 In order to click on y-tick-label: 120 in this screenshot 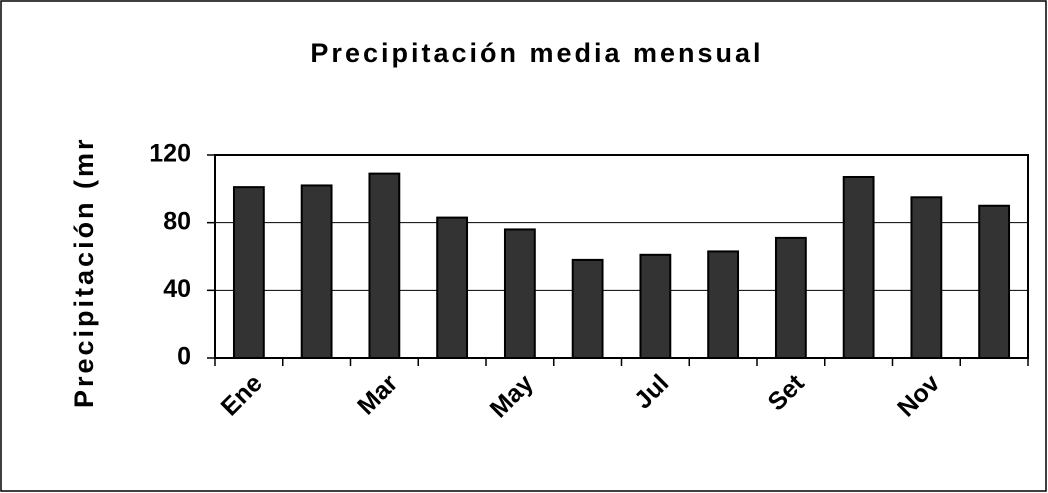, I will do `click(170, 154)`.